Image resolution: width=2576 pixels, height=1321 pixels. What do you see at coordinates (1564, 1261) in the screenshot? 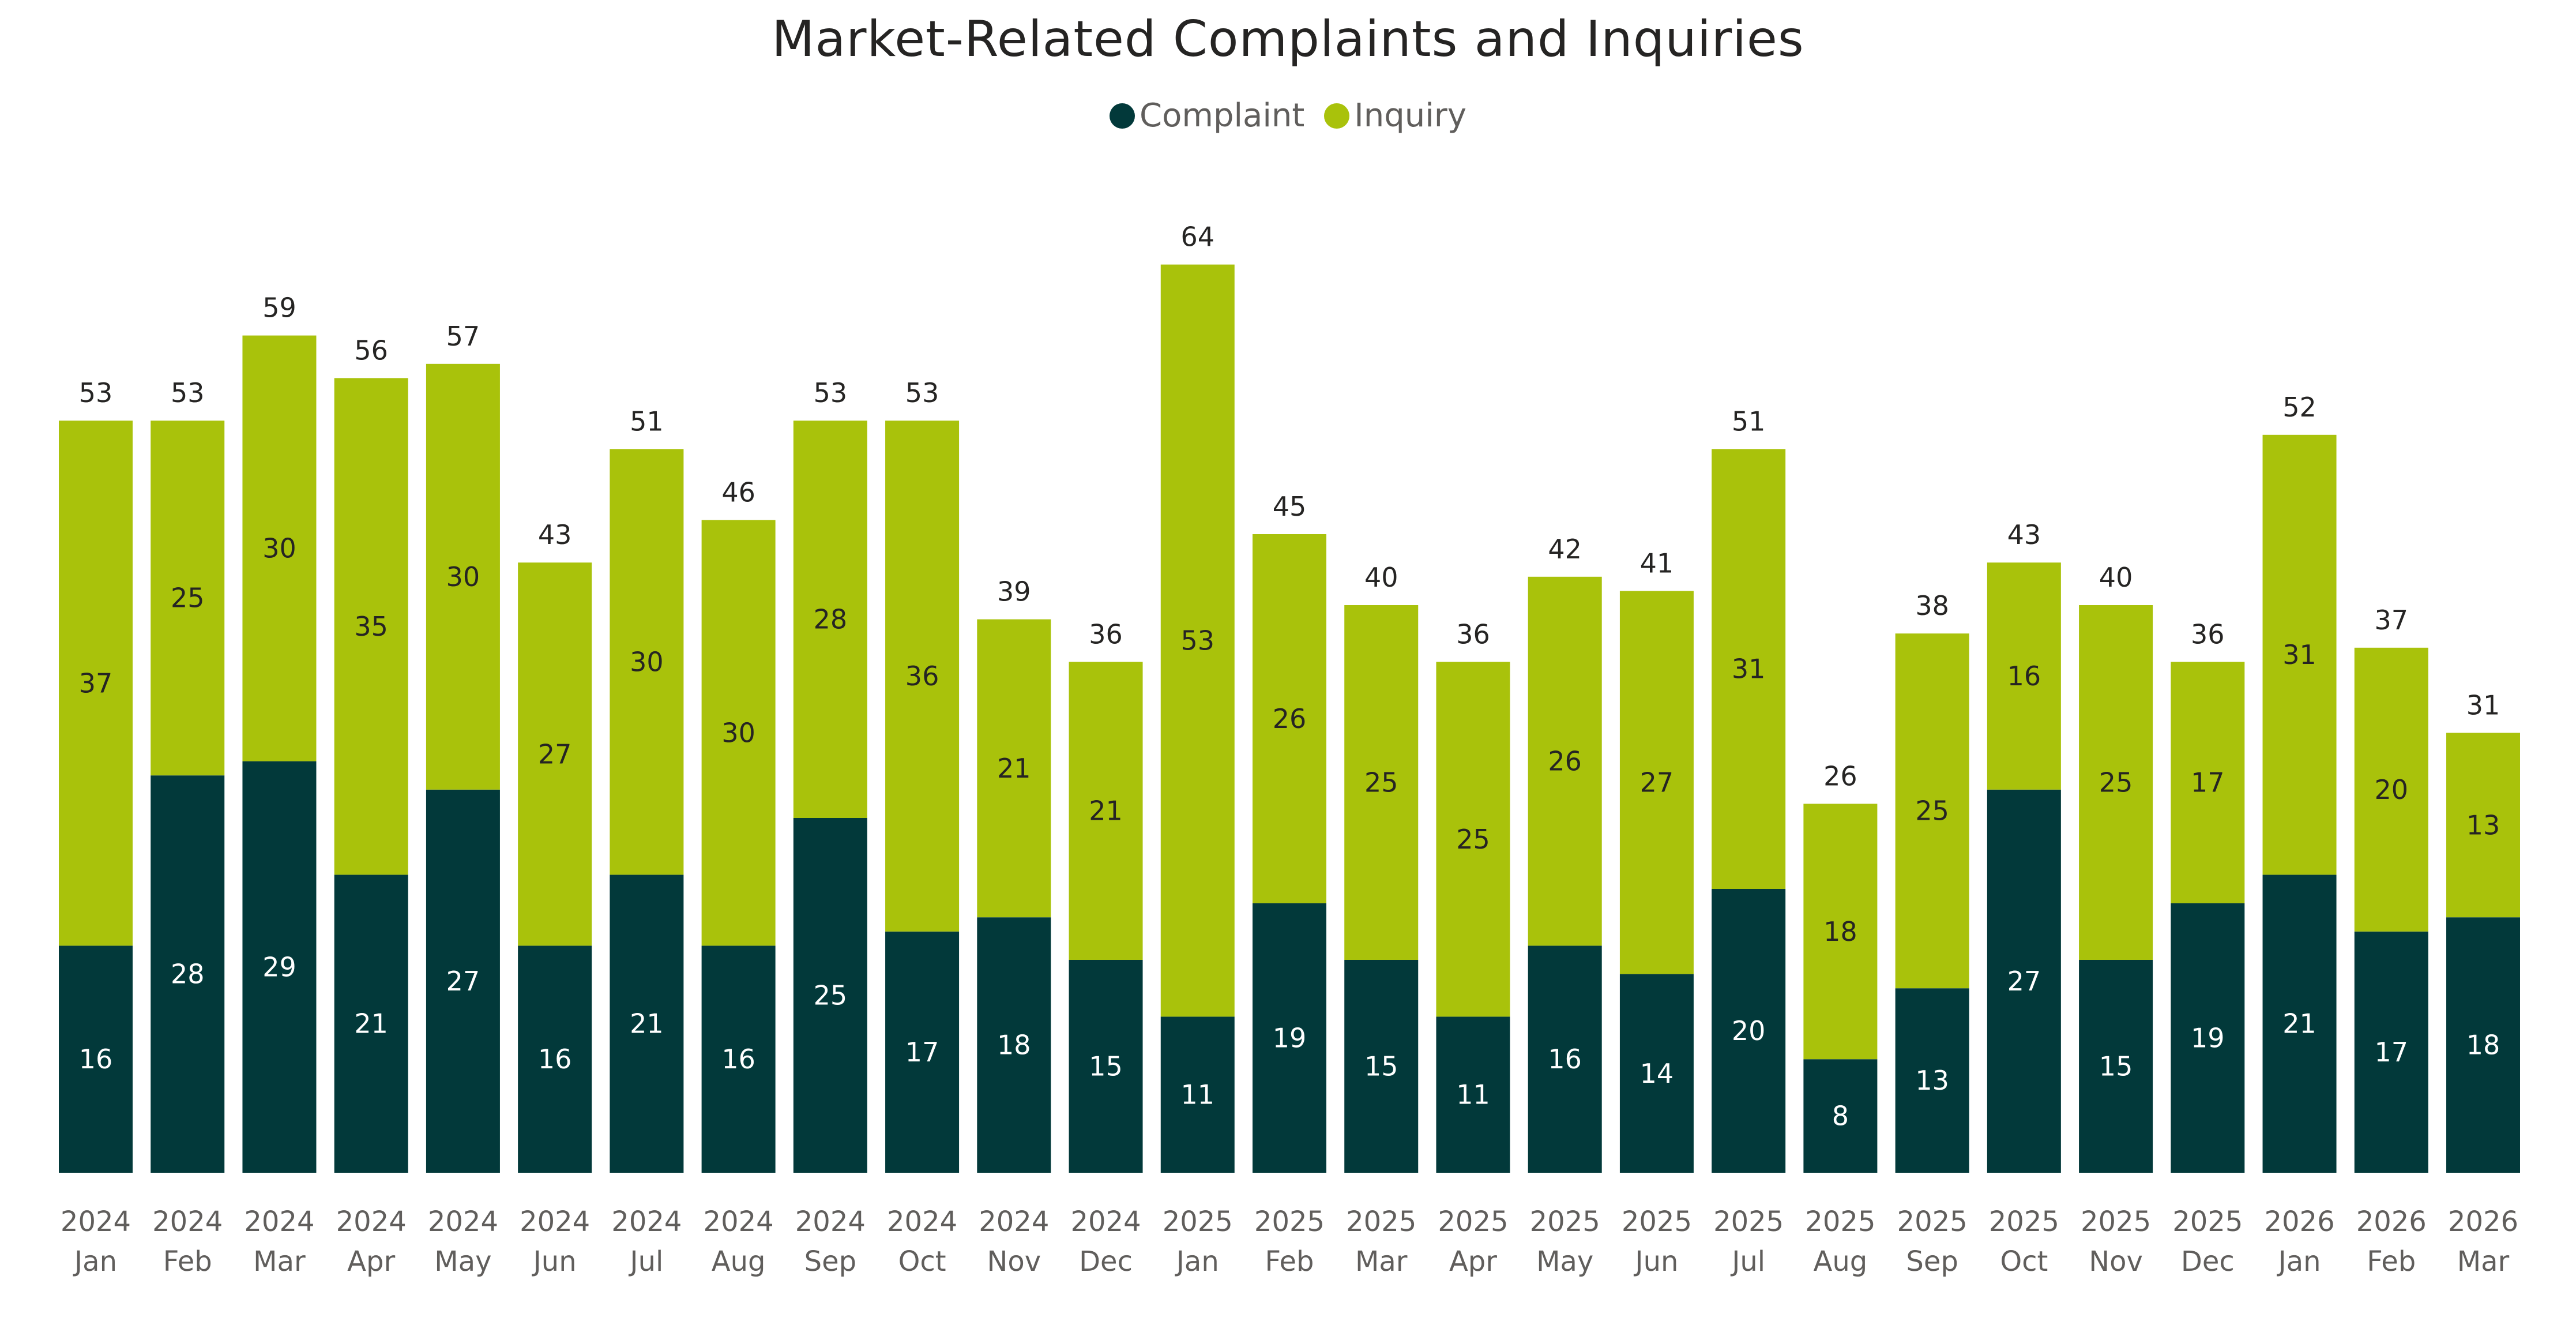
I see `x-tick-month: May` at bounding box center [1564, 1261].